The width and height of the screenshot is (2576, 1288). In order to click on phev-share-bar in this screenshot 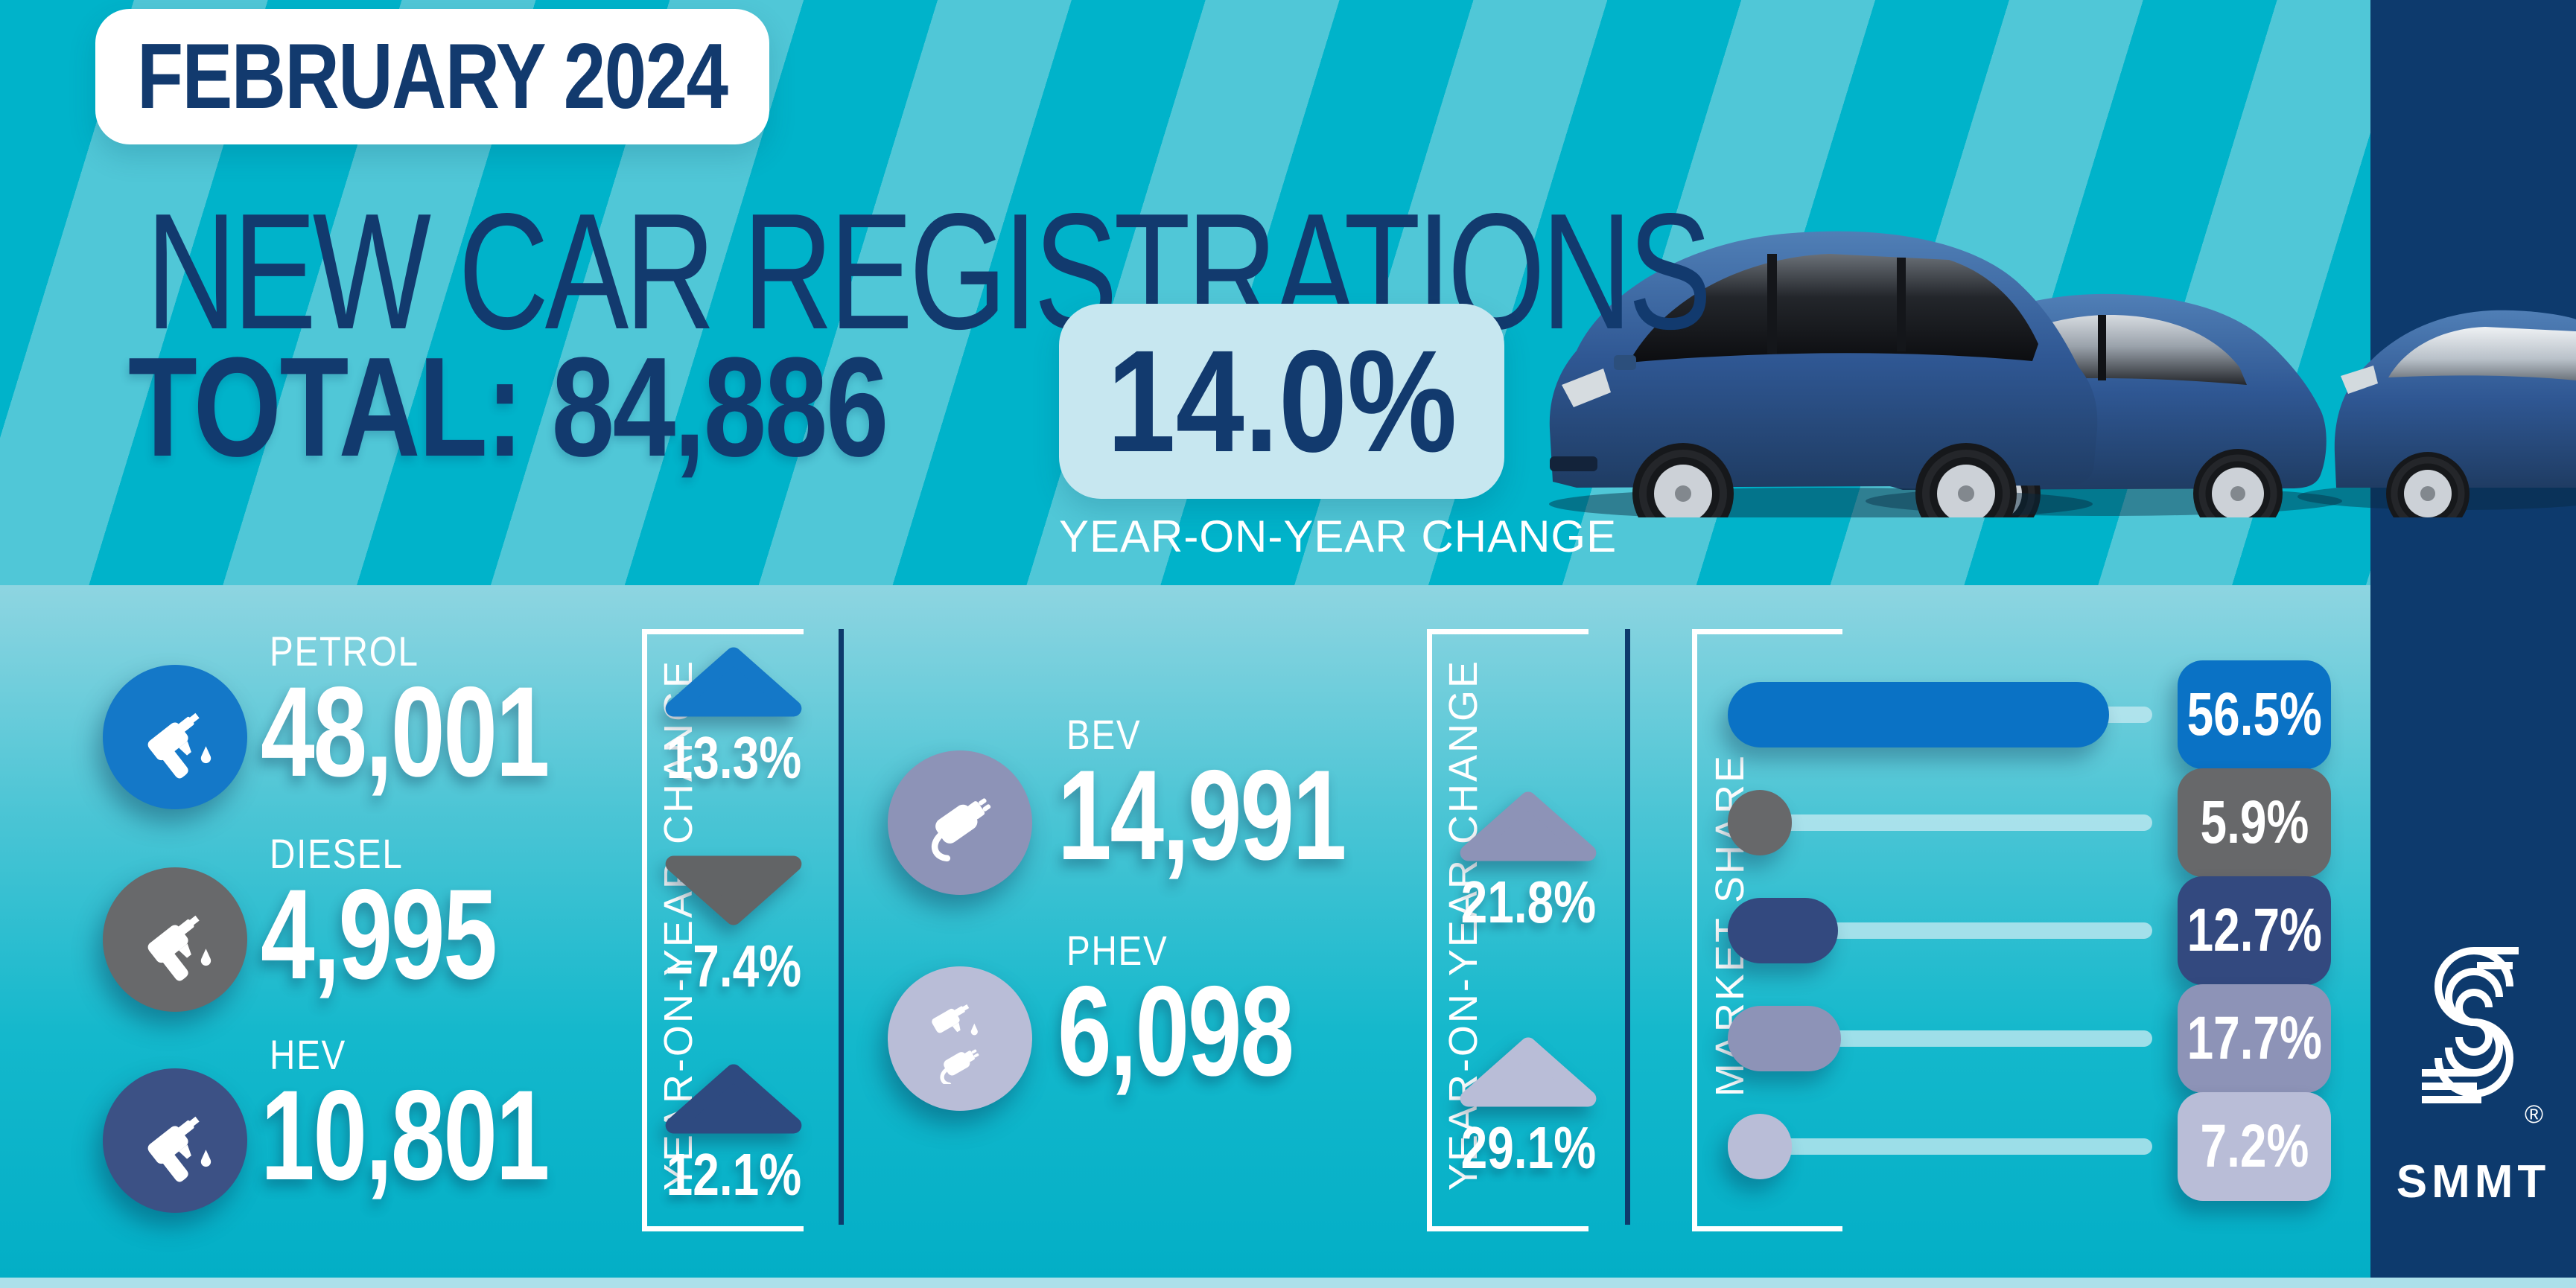, I will do `click(1760, 1146)`.